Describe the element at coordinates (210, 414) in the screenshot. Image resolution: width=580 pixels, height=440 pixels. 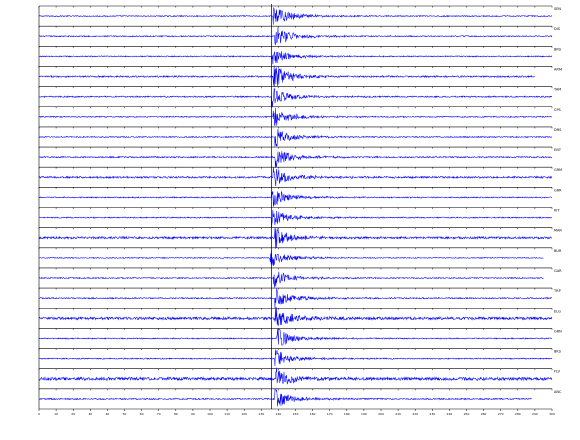
I see `x-tick-label: 100` at that location.